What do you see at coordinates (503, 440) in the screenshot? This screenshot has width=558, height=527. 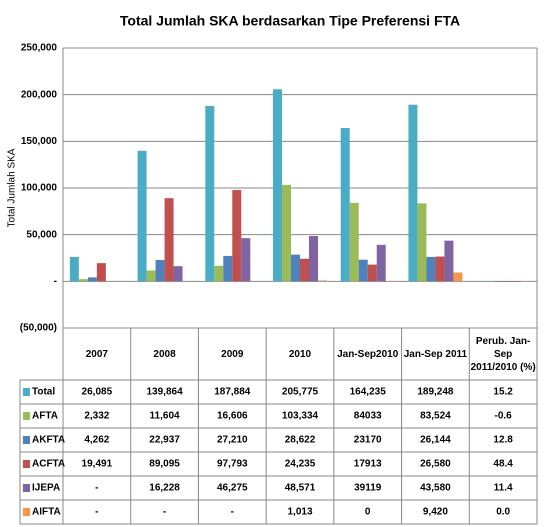 I see `data-label: 12.8` at bounding box center [503, 440].